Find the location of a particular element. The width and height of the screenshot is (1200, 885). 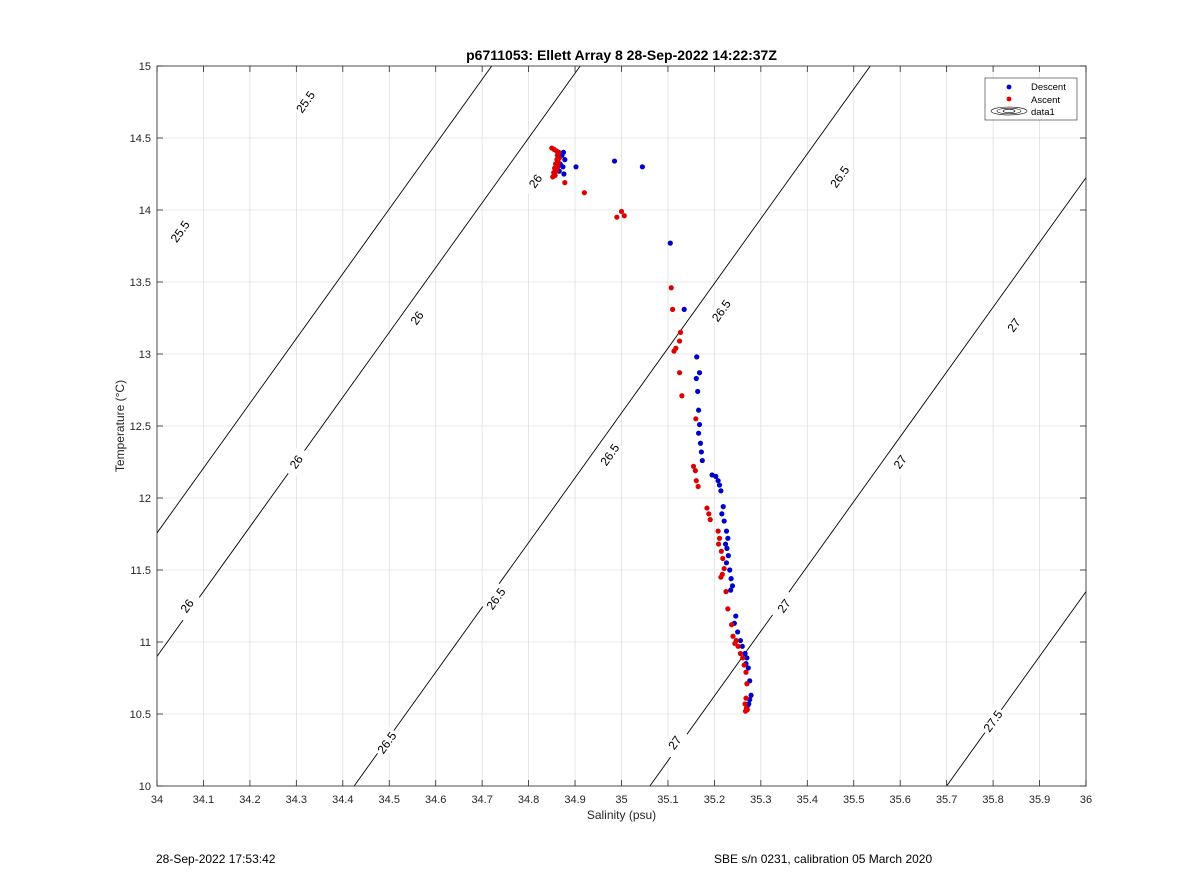

legend-ascent-marker is located at coordinates (1009, 99).